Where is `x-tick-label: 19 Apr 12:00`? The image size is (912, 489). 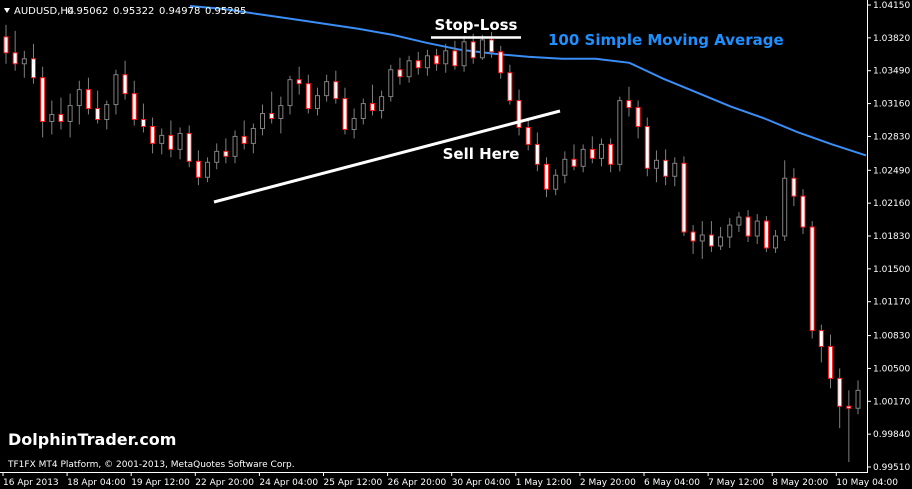
x-tick-label: 19 Apr 12:00 is located at coordinates (160, 483).